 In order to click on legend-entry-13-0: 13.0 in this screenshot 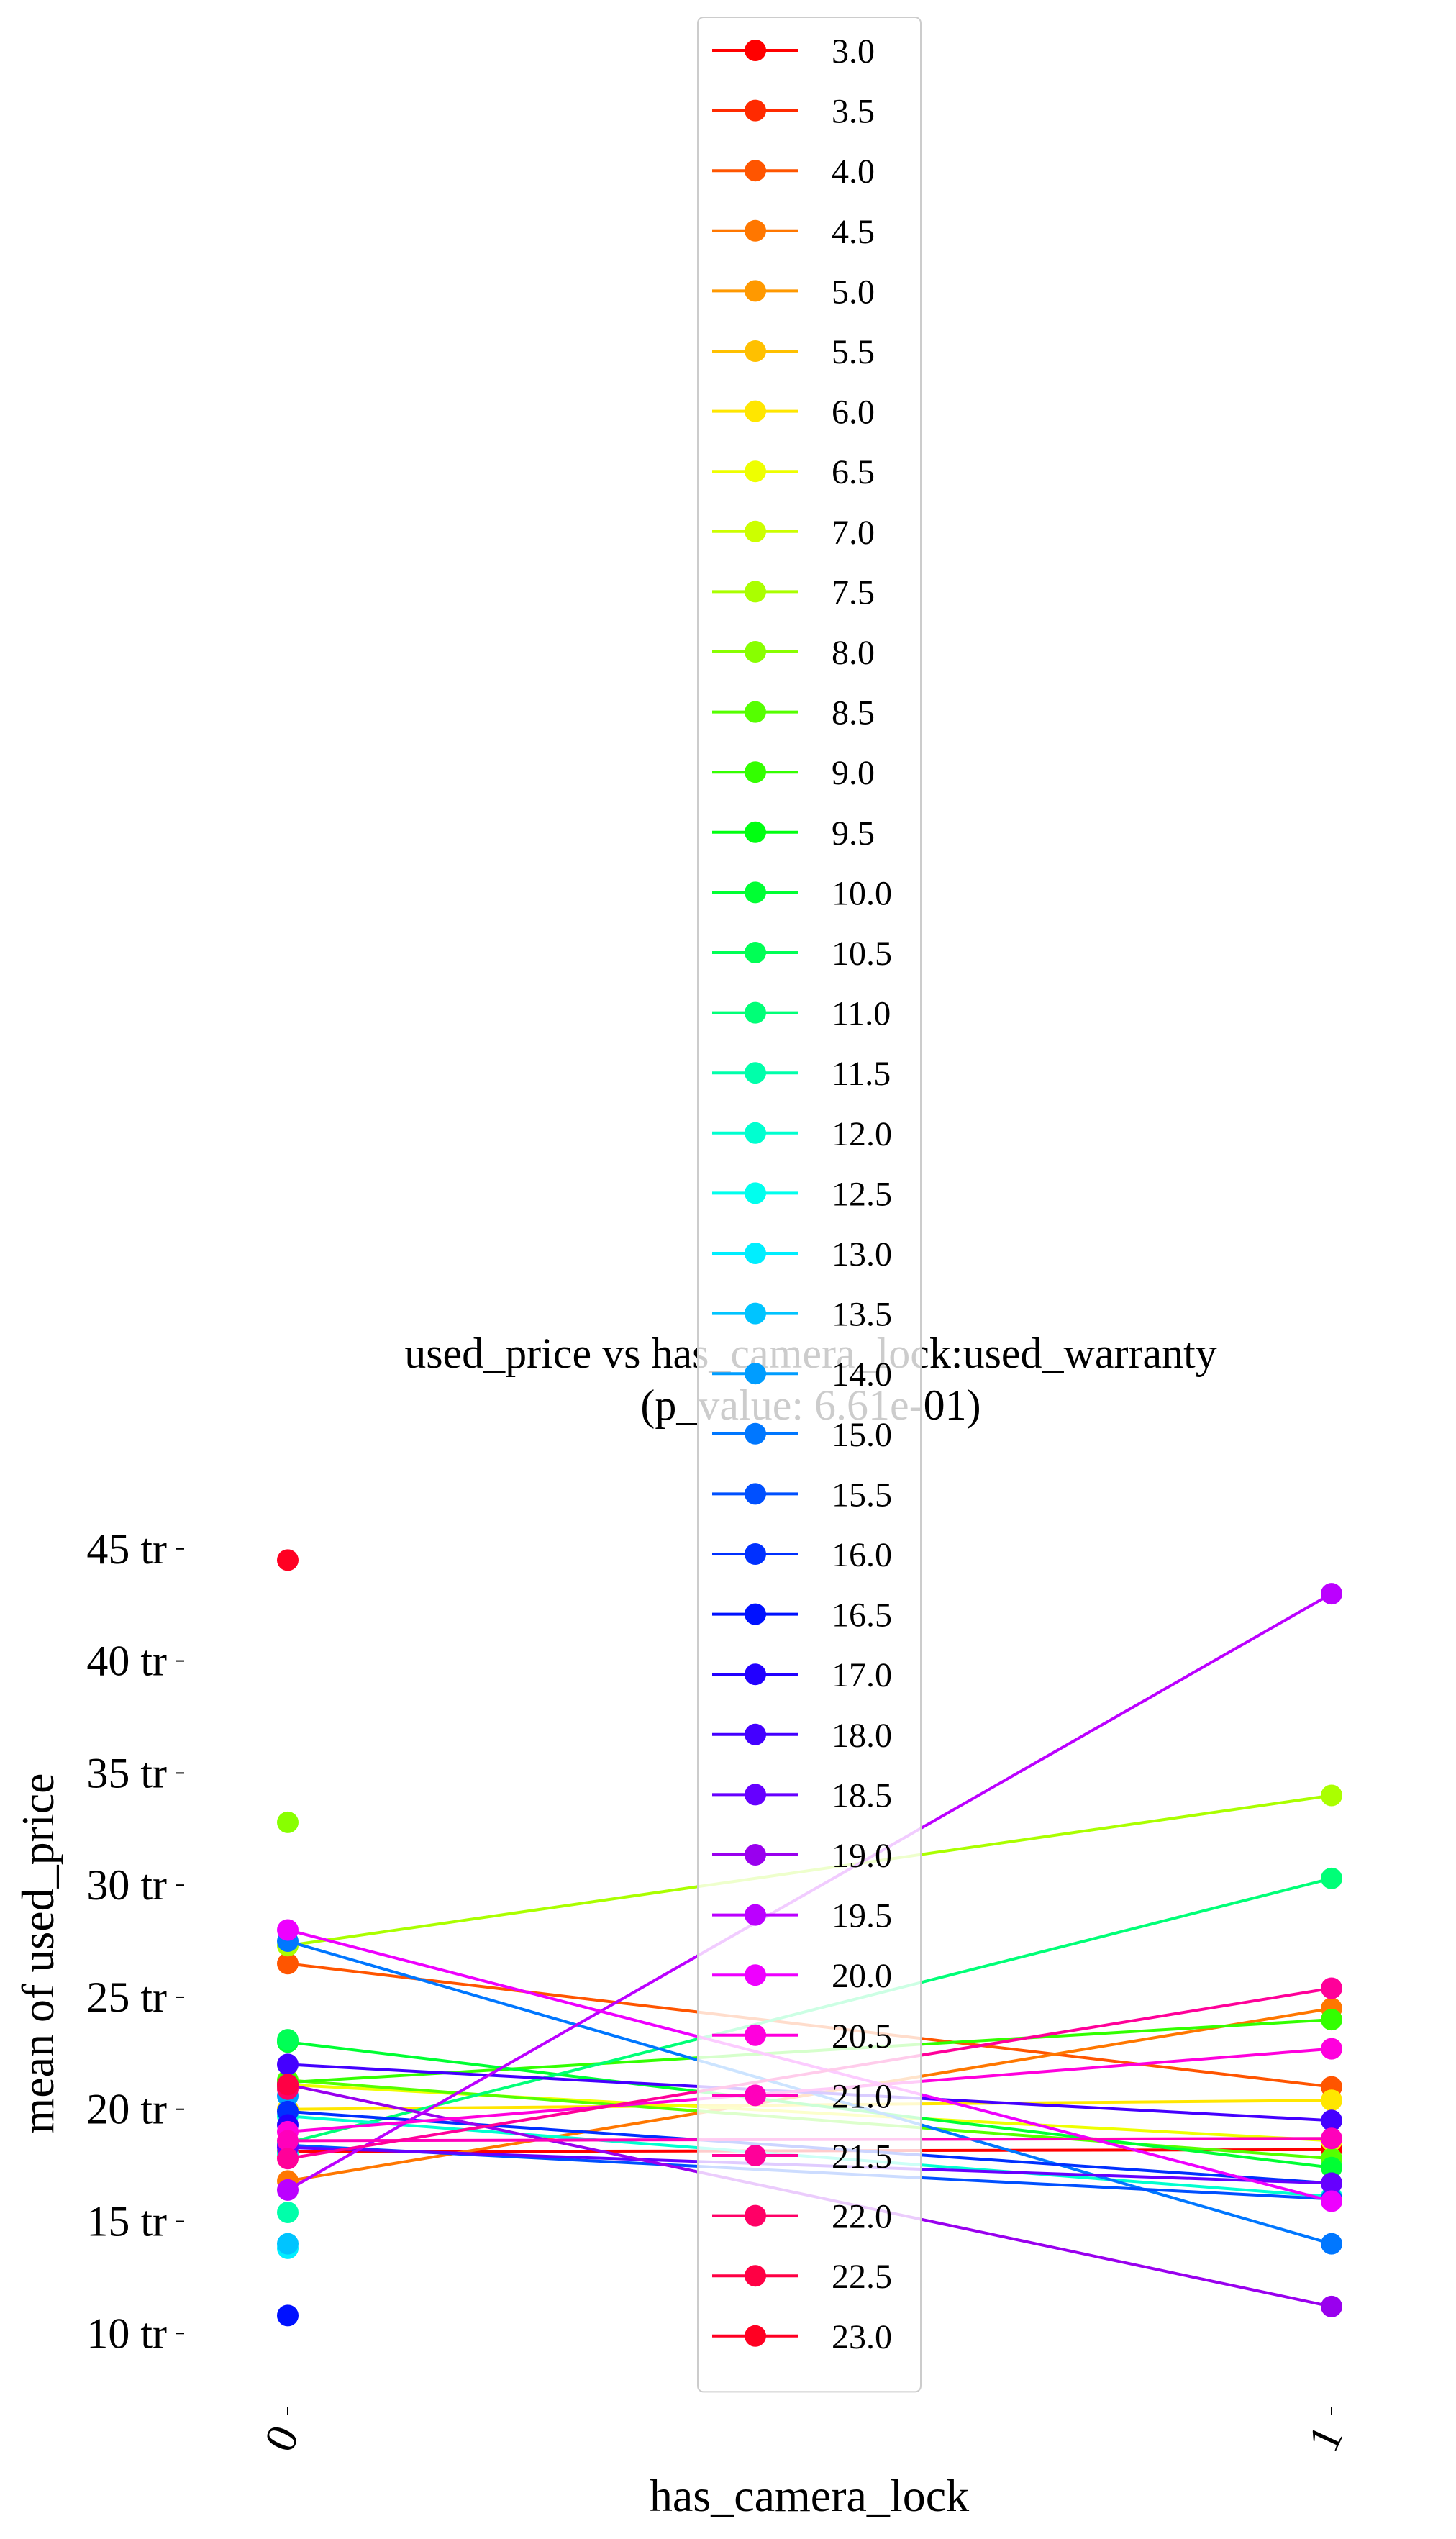, I will do `click(802, 1254)`.